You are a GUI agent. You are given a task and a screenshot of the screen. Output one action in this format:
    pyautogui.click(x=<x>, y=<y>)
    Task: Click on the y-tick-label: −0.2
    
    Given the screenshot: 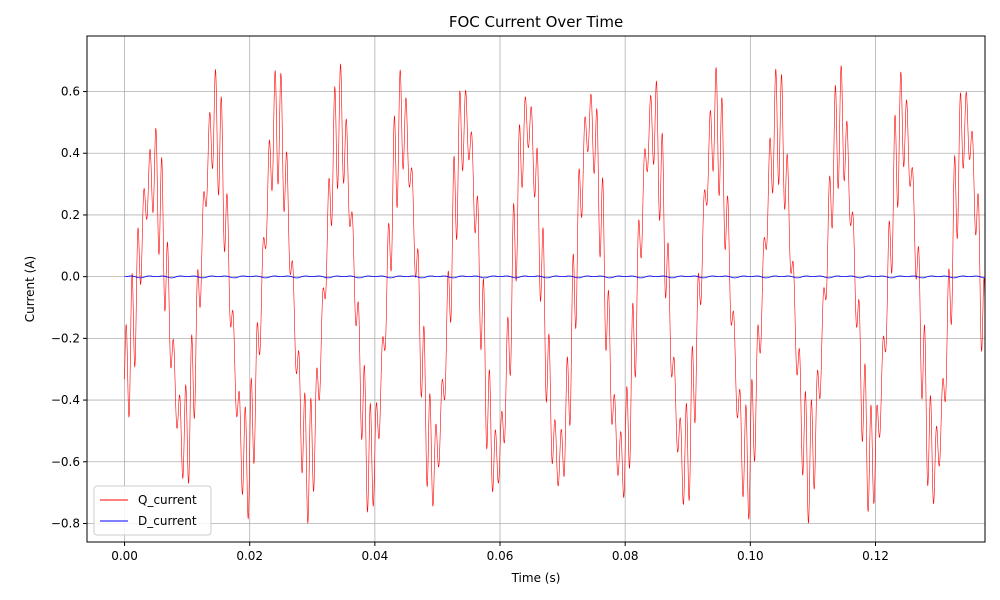 What is the action you would take?
    pyautogui.click(x=65, y=338)
    